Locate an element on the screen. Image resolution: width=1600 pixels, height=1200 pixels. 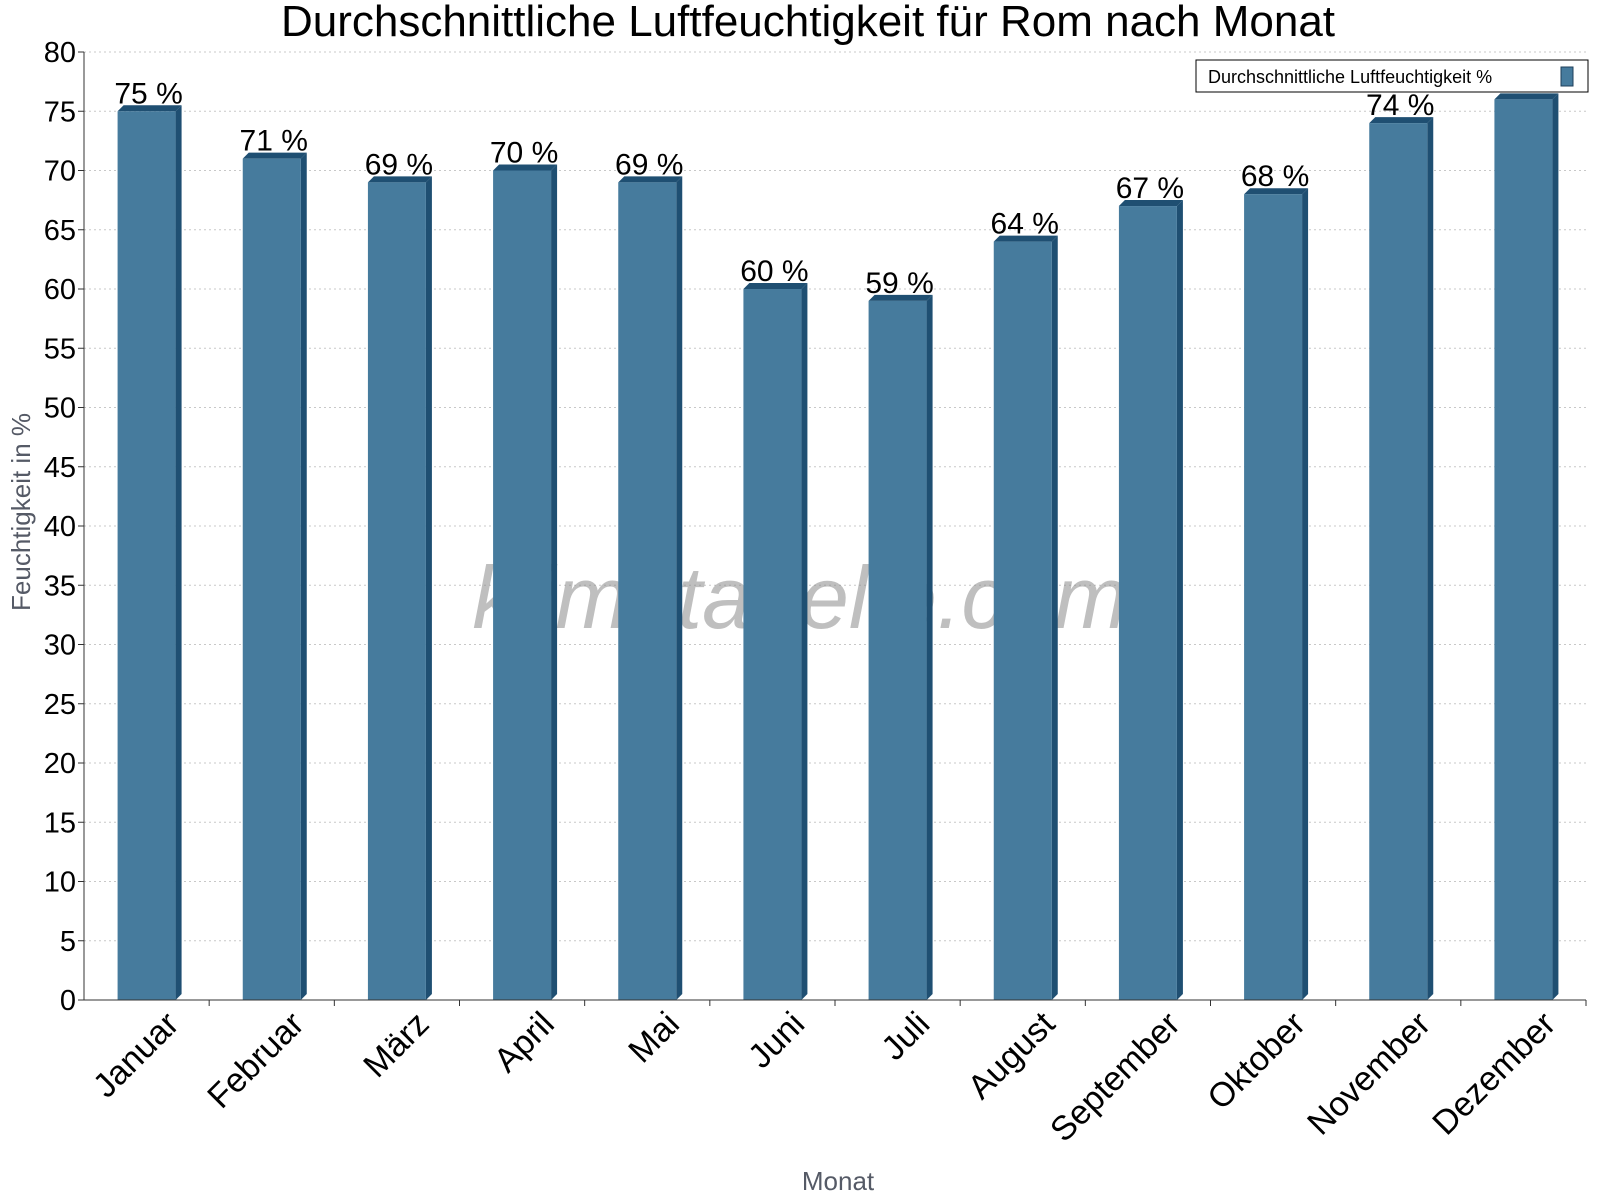
x-tick-label: Mai is located at coordinates (654, 1038).